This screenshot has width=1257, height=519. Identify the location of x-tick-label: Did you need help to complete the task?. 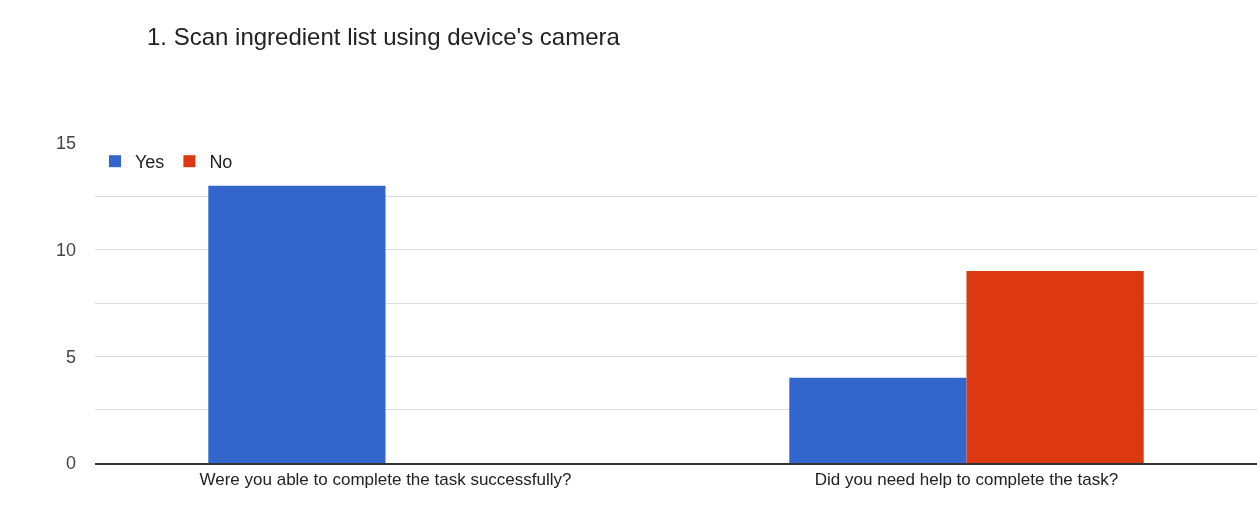
(966, 480).